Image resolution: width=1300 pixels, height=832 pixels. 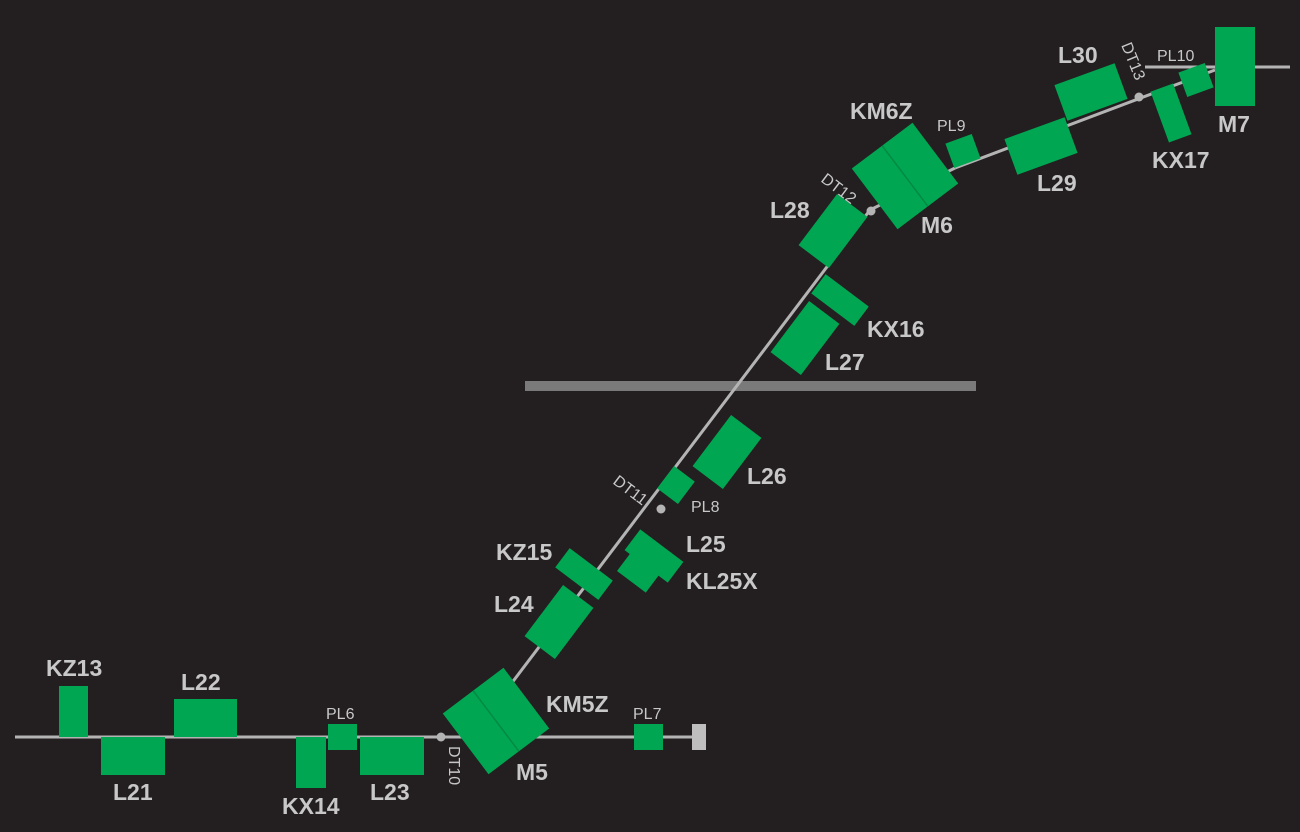 I want to click on divider-bar, so click(x=750, y=386).